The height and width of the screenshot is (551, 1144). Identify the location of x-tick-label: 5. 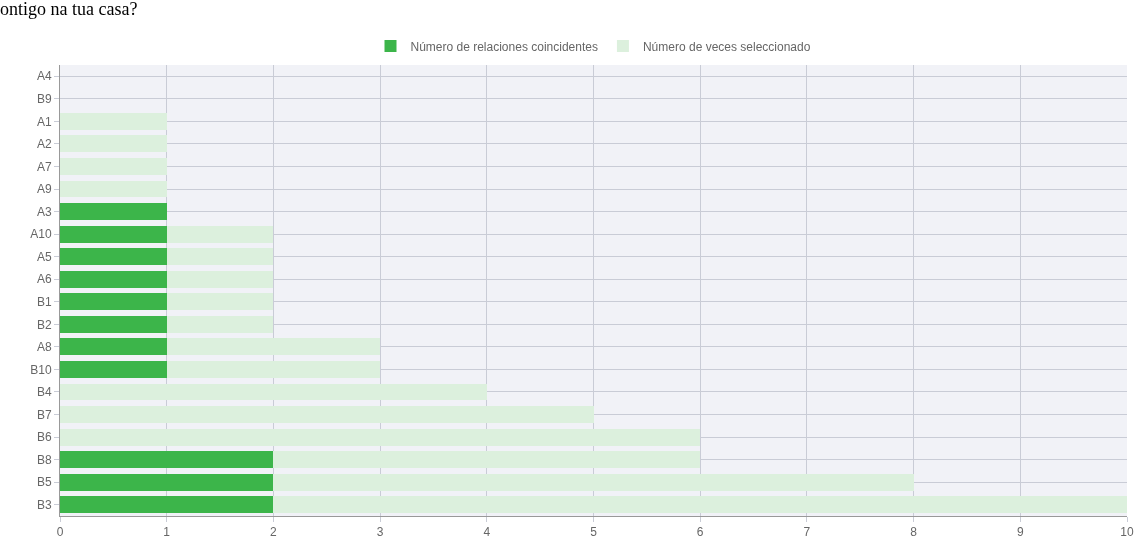
(594, 532).